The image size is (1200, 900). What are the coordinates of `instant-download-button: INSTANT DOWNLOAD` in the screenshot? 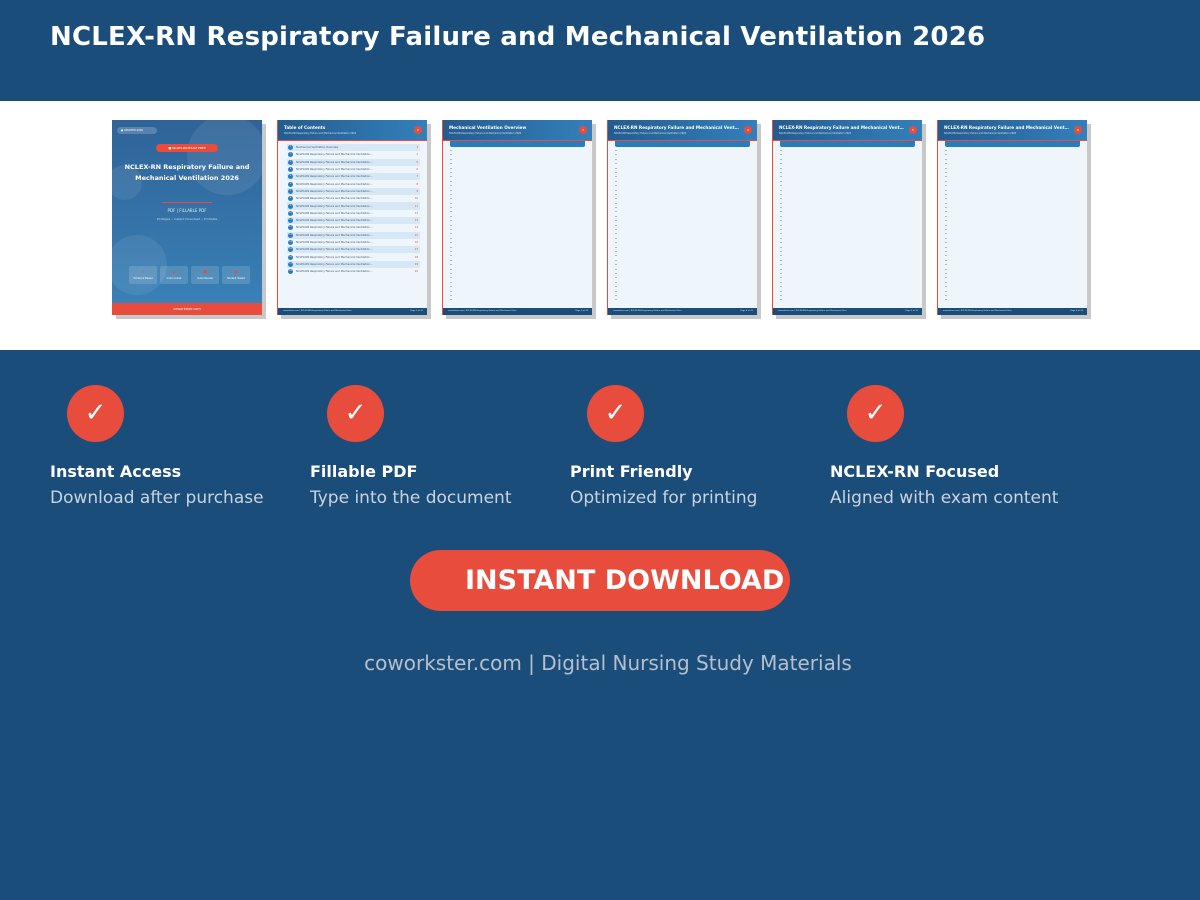 It's located at (600, 580).